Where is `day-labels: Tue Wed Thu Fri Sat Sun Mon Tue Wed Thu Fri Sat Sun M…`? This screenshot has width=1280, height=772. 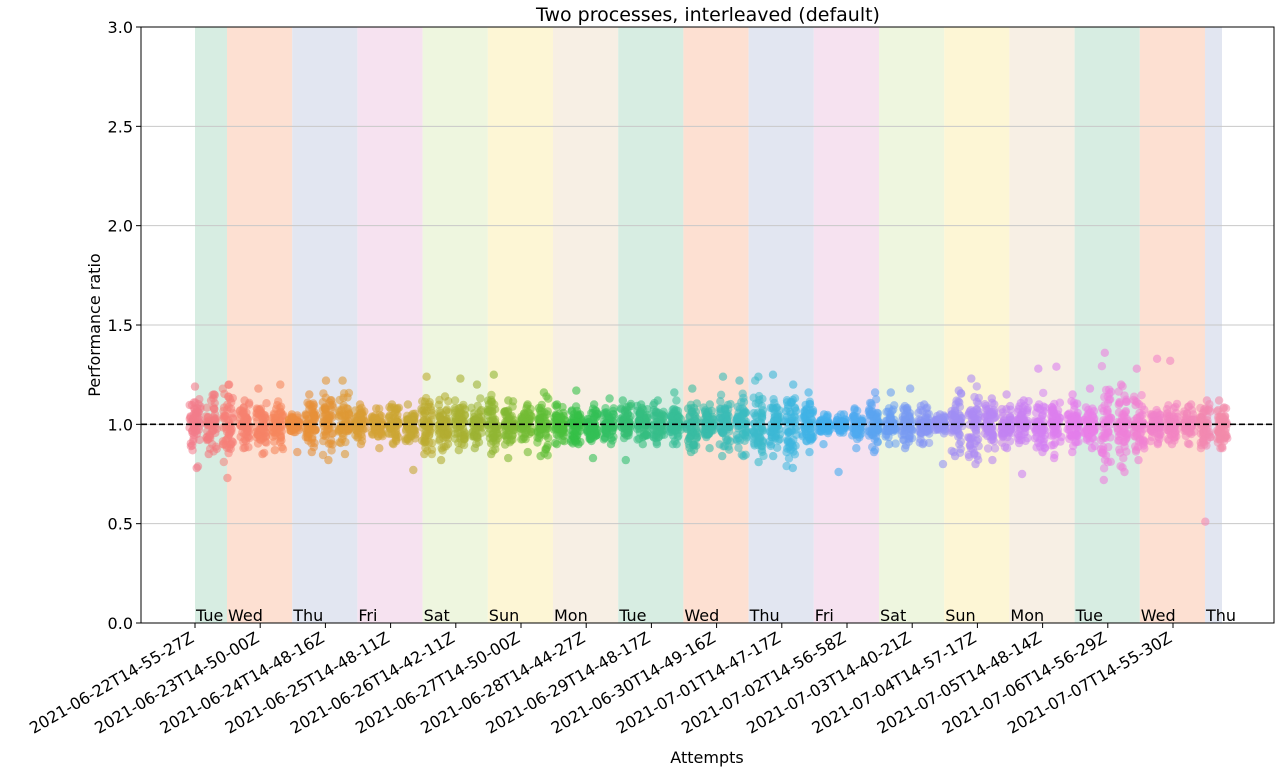 day-labels: Tue Wed Thu Fri Sat Sun Mon Tue Wed Thu Fri Sat Sun M… is located at coordinates (715, 615).